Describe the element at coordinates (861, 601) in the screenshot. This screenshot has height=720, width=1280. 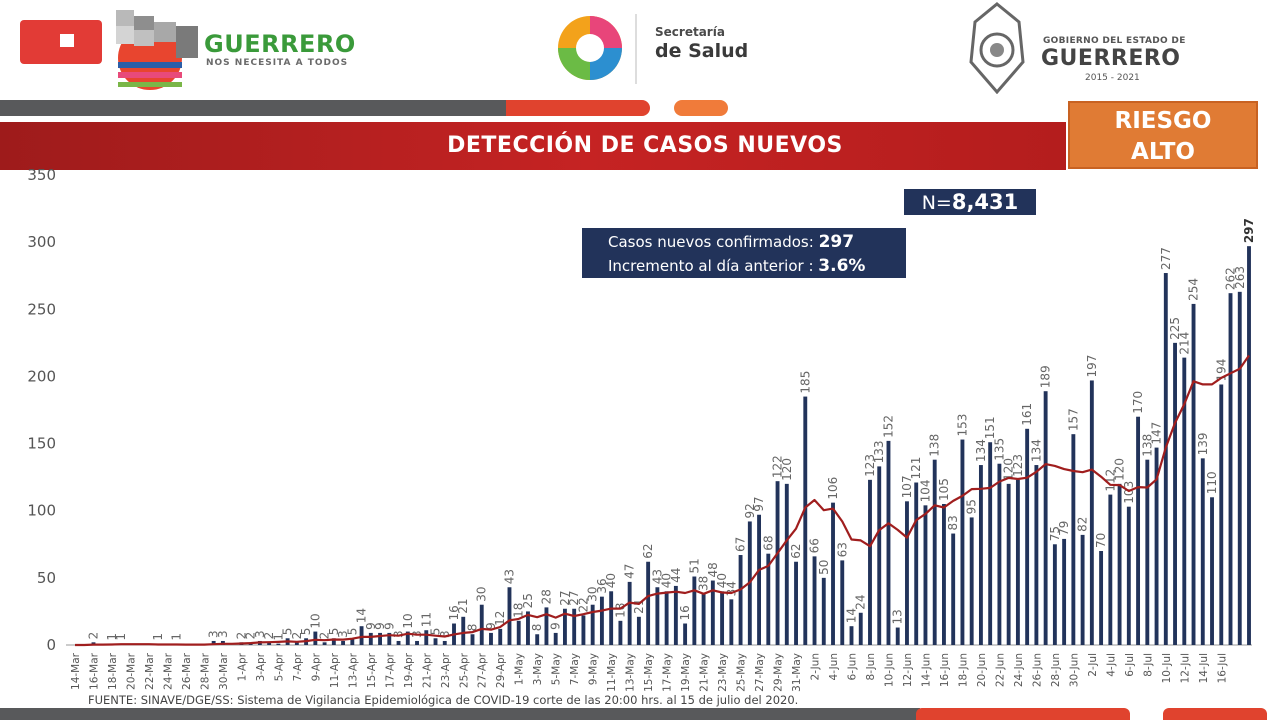
I see `bar-value-label: 24` at that location.